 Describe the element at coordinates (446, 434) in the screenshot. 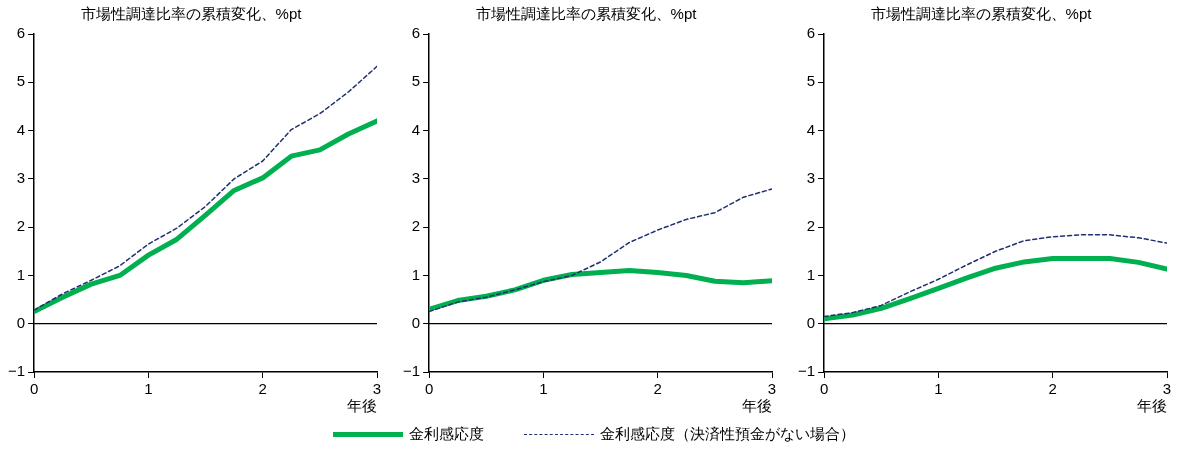

I see `legend-label: 金利感応度` at that location.